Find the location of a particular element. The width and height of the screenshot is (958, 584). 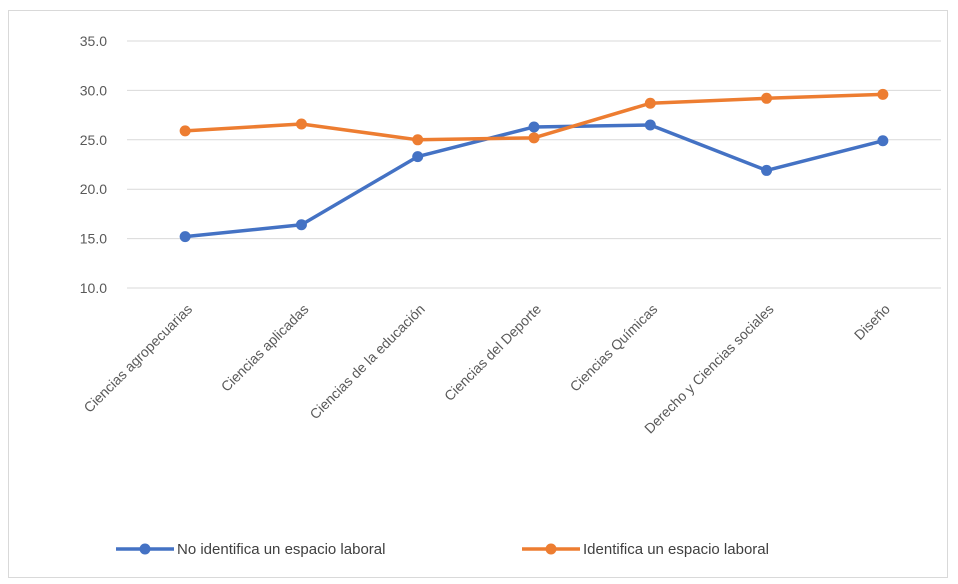

x-tick-label: Derecho y Ciencias sociales is located at coordinates (709, 369).